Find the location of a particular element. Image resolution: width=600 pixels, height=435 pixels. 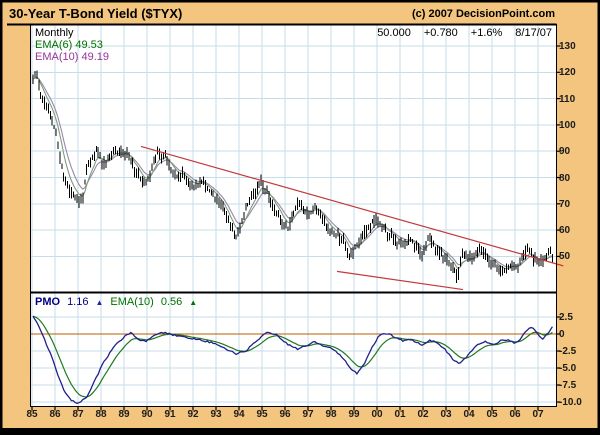

pmo-label: PMO is located at coordinates (48, 302).